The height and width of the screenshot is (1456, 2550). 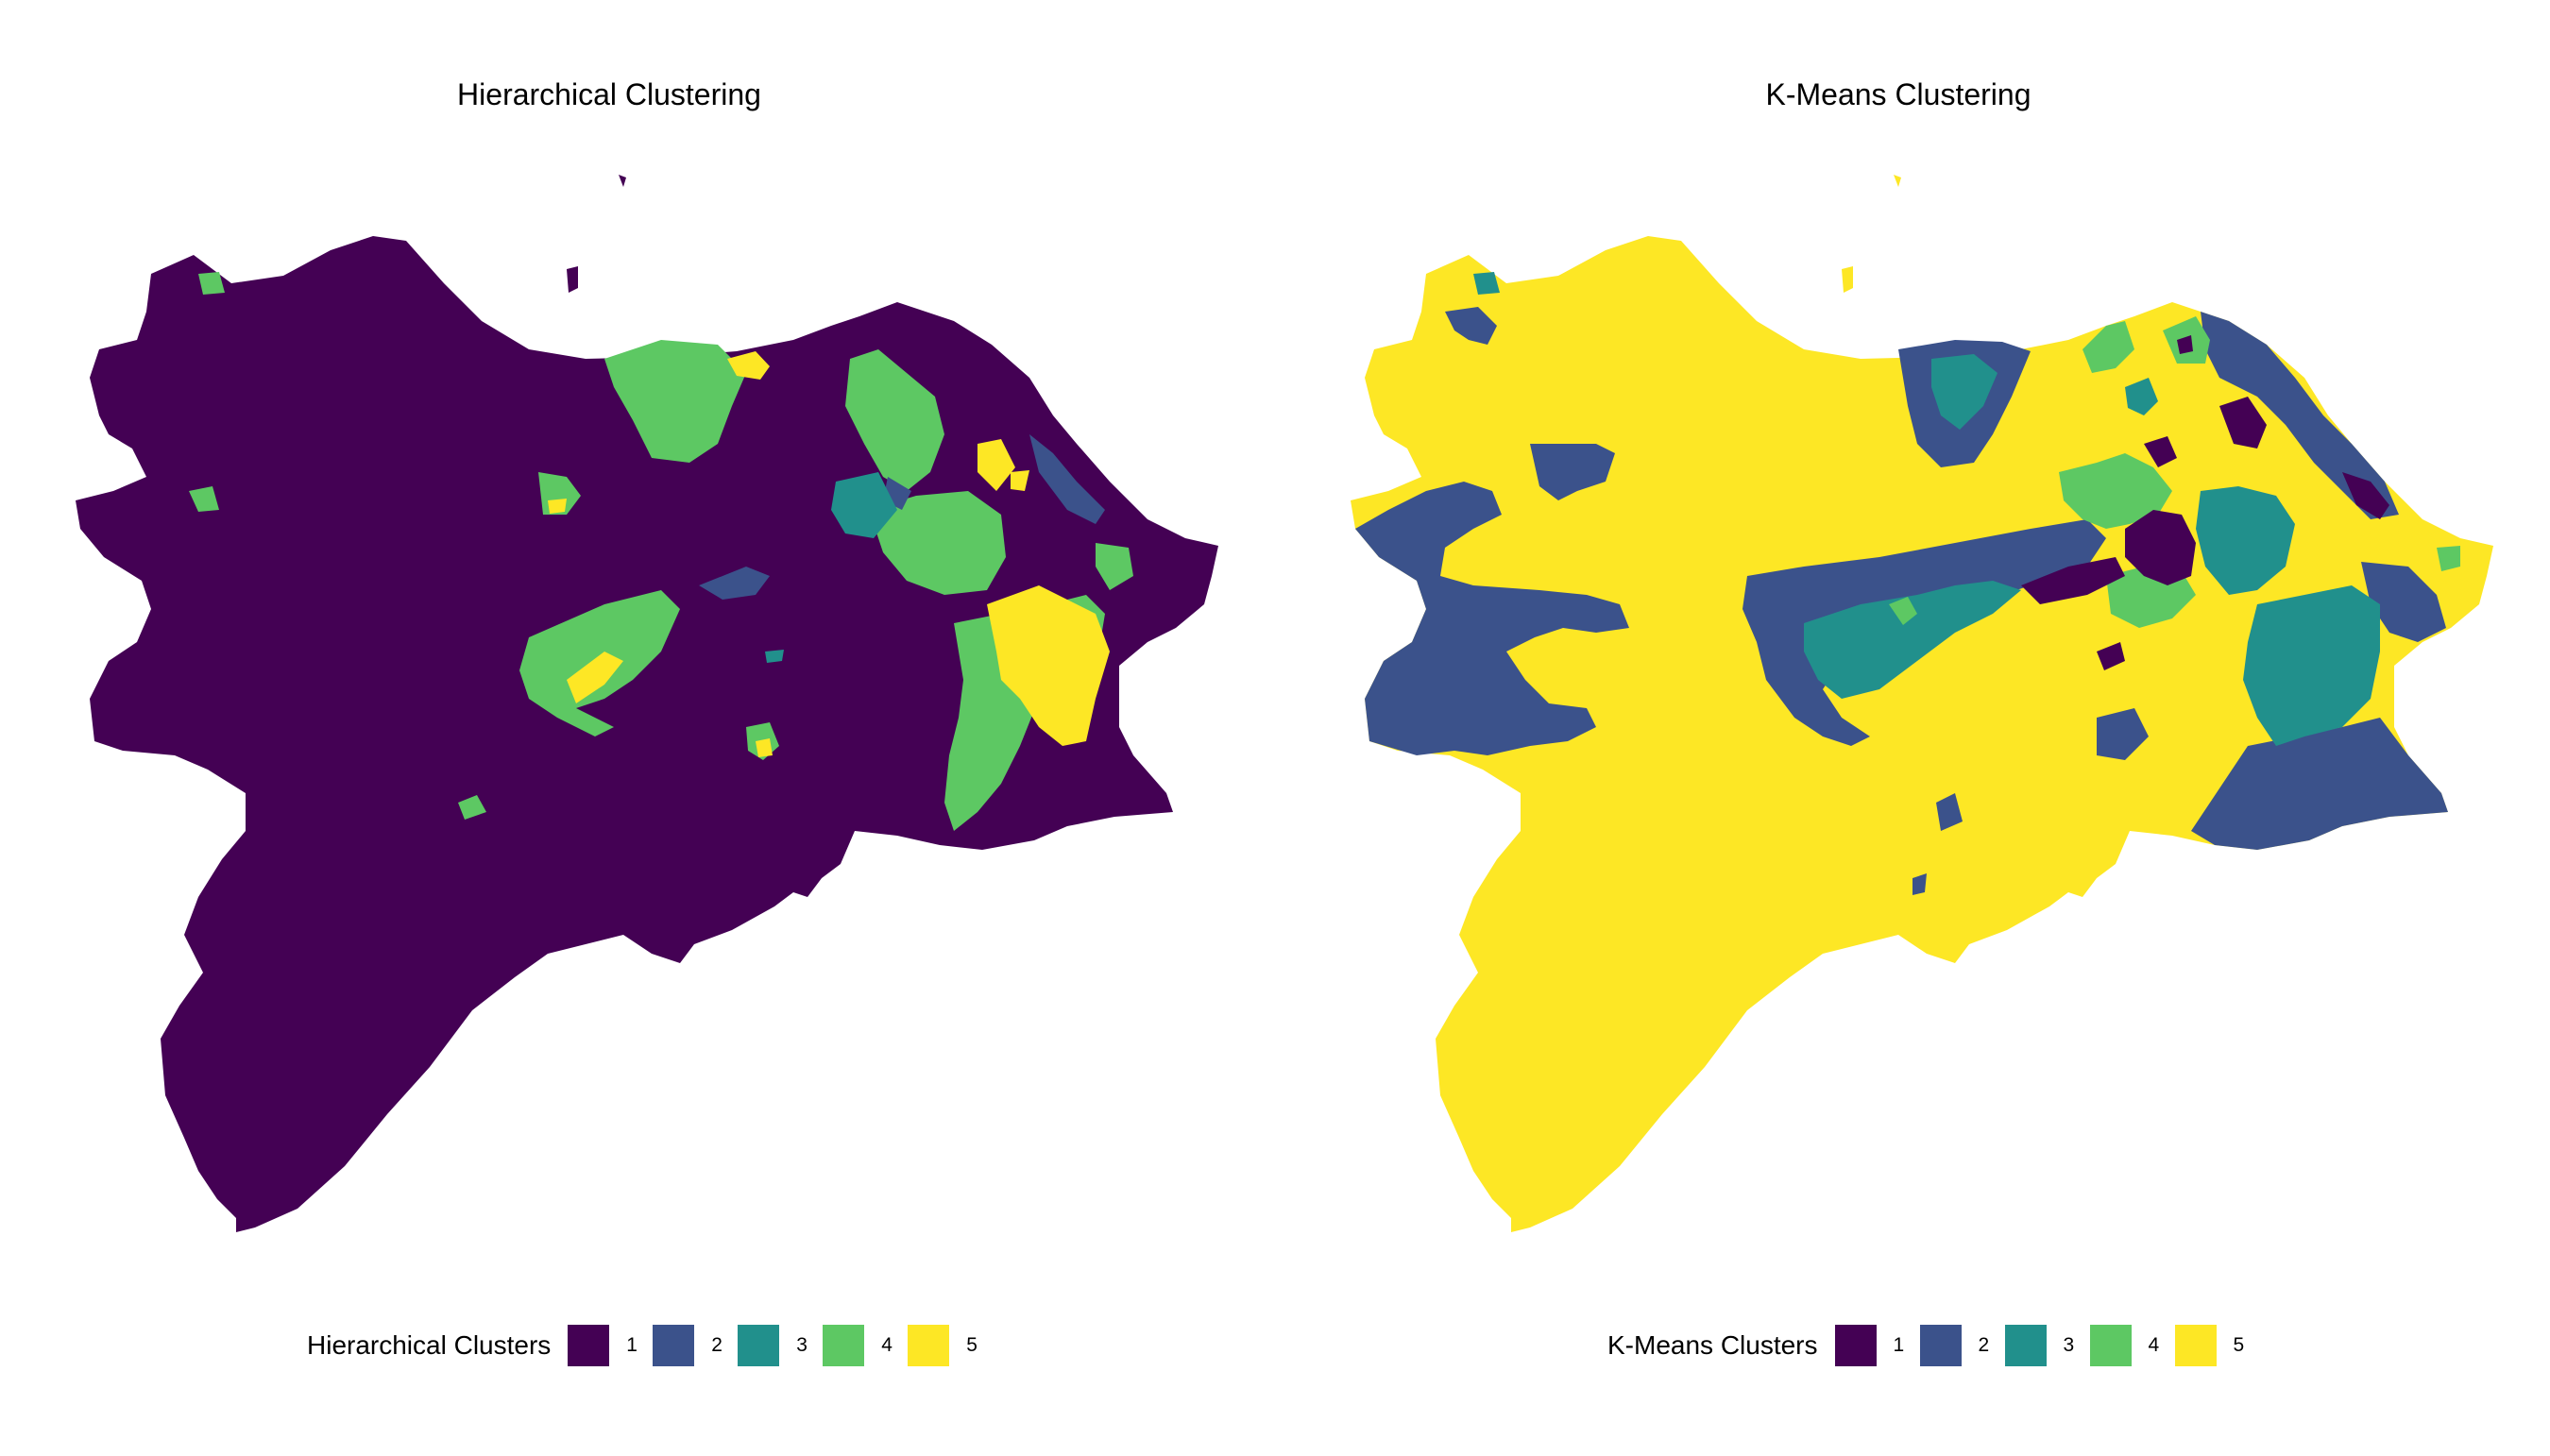 What do you see at coordinates (1712, 1345) in the screenshot?
I see `legend-title: K-Means Clusters` at bounding box center [1712, 1345].